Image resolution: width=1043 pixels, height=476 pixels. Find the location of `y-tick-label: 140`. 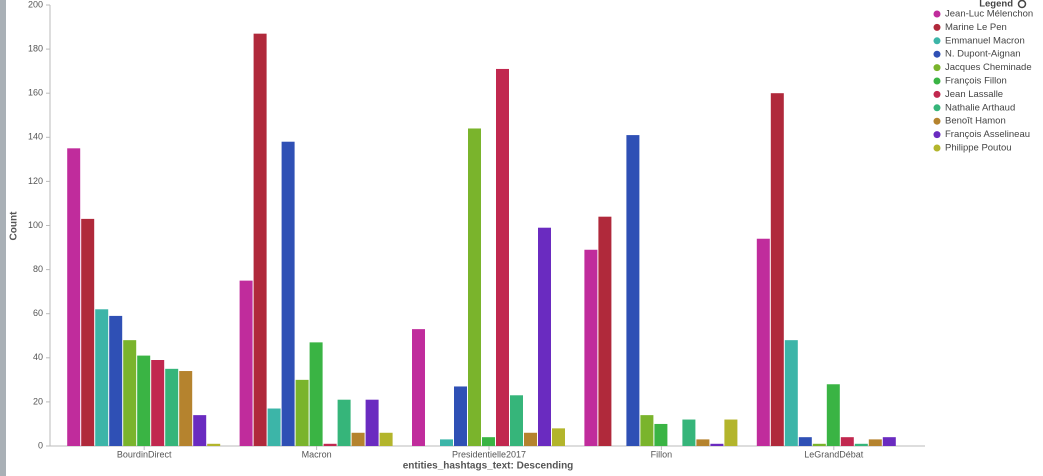

y-tick-label: 140 is located at coordinates (35, 137).